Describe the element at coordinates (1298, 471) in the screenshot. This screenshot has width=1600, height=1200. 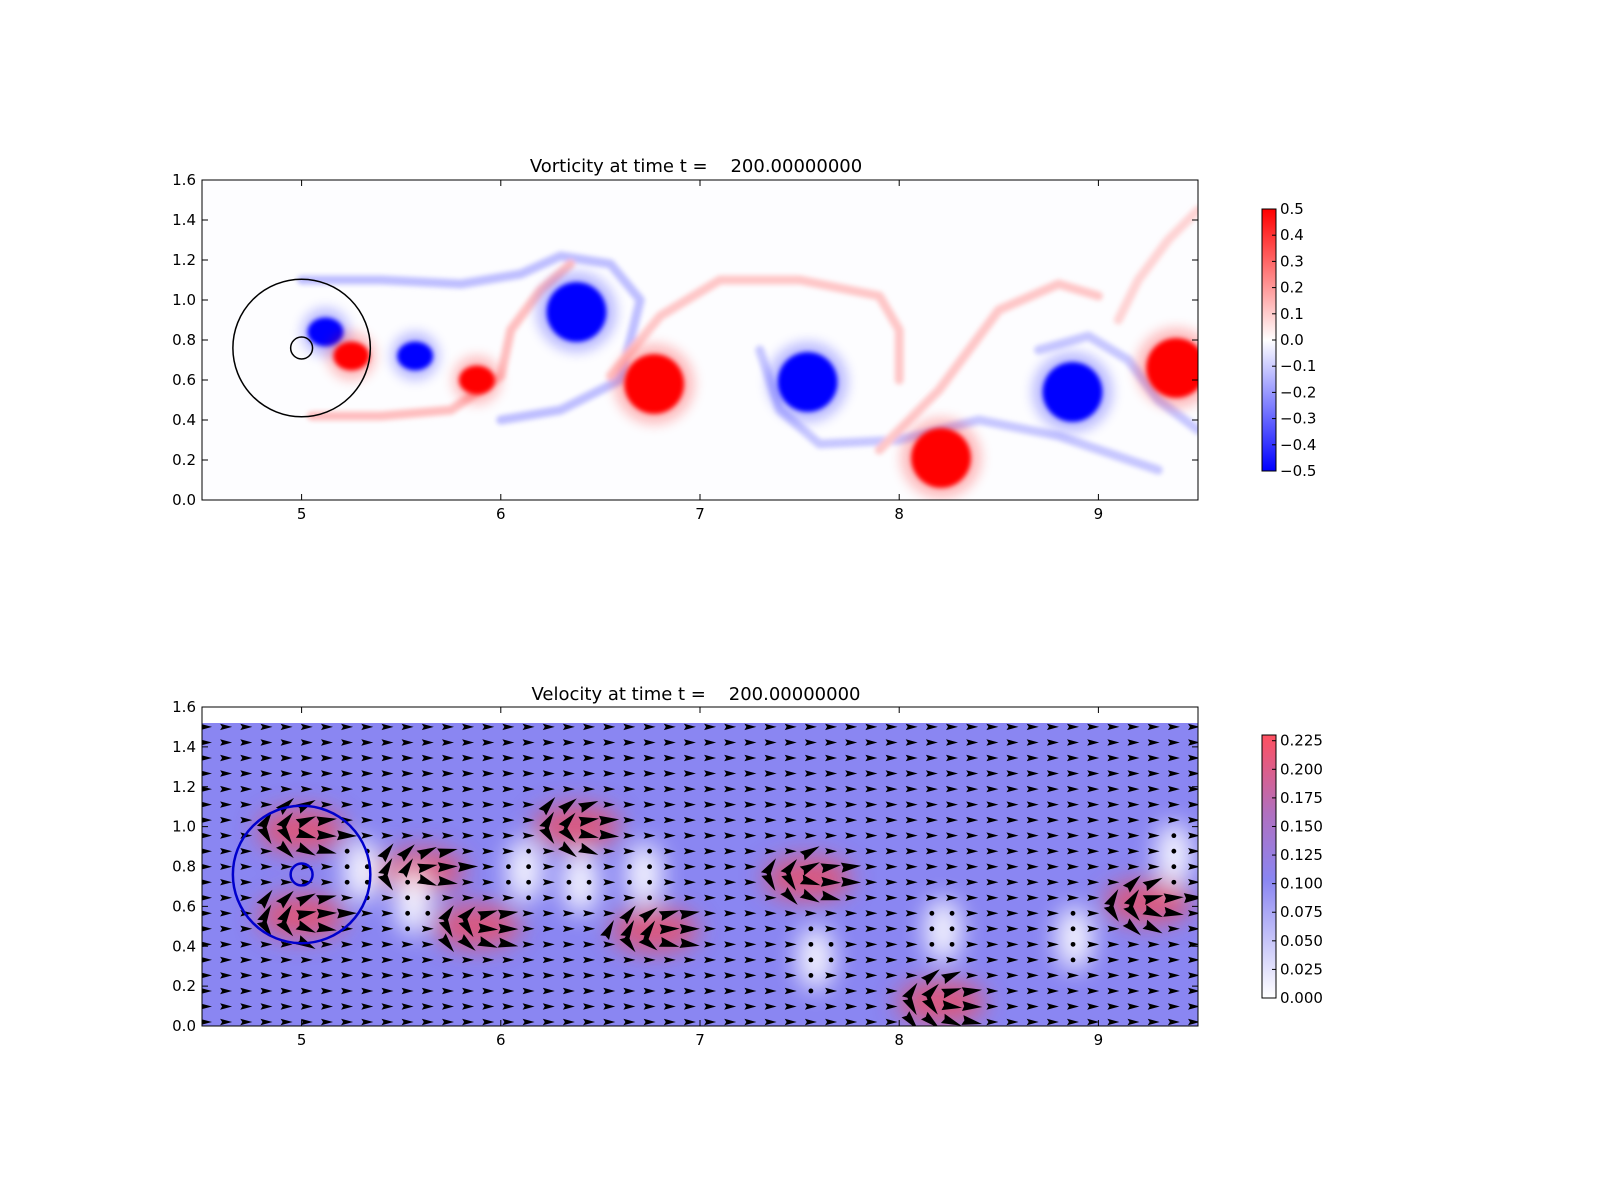
I see `vorticity-colorbar-label: −0.5` at that location.